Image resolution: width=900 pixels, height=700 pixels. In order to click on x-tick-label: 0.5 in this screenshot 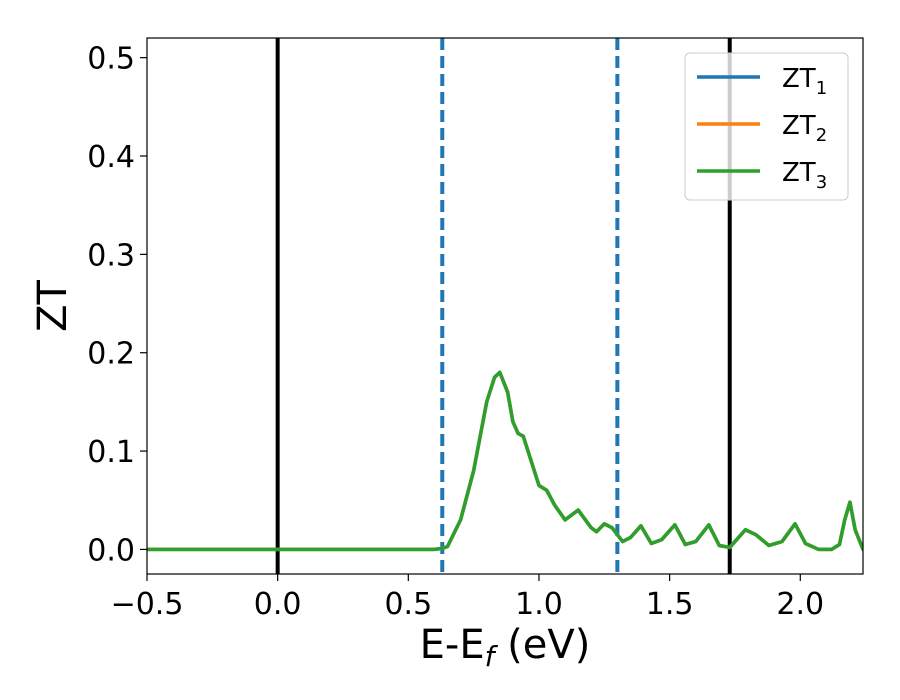, I will do `click(408, 604)`.